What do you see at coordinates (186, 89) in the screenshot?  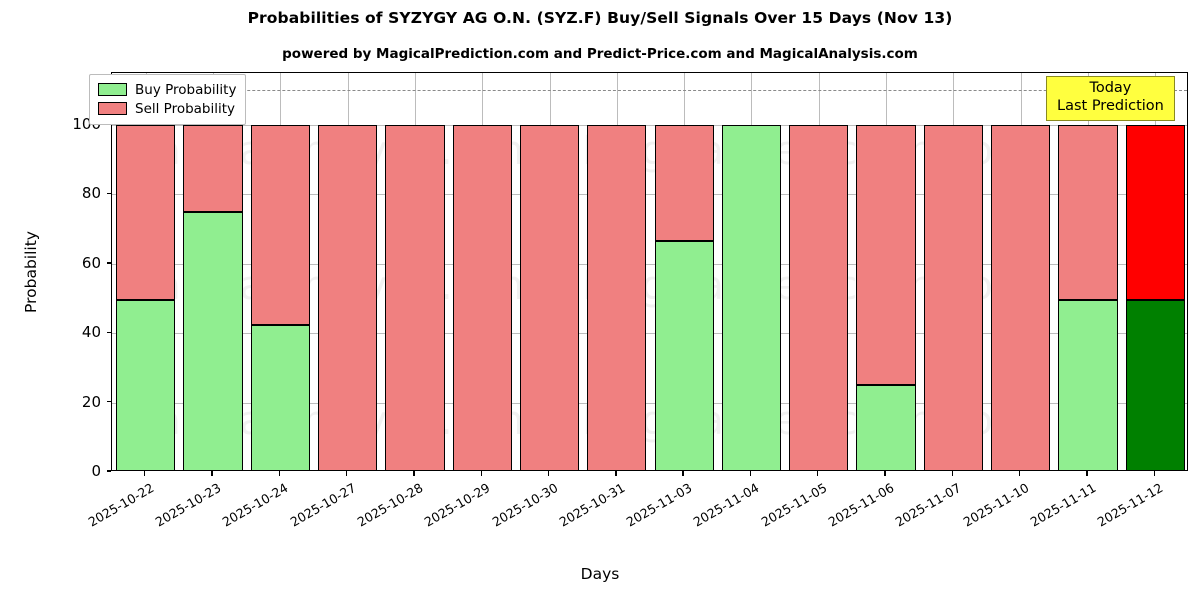 I see `legend-label-buy: Buy Probability` at bounding box center [186, 89].